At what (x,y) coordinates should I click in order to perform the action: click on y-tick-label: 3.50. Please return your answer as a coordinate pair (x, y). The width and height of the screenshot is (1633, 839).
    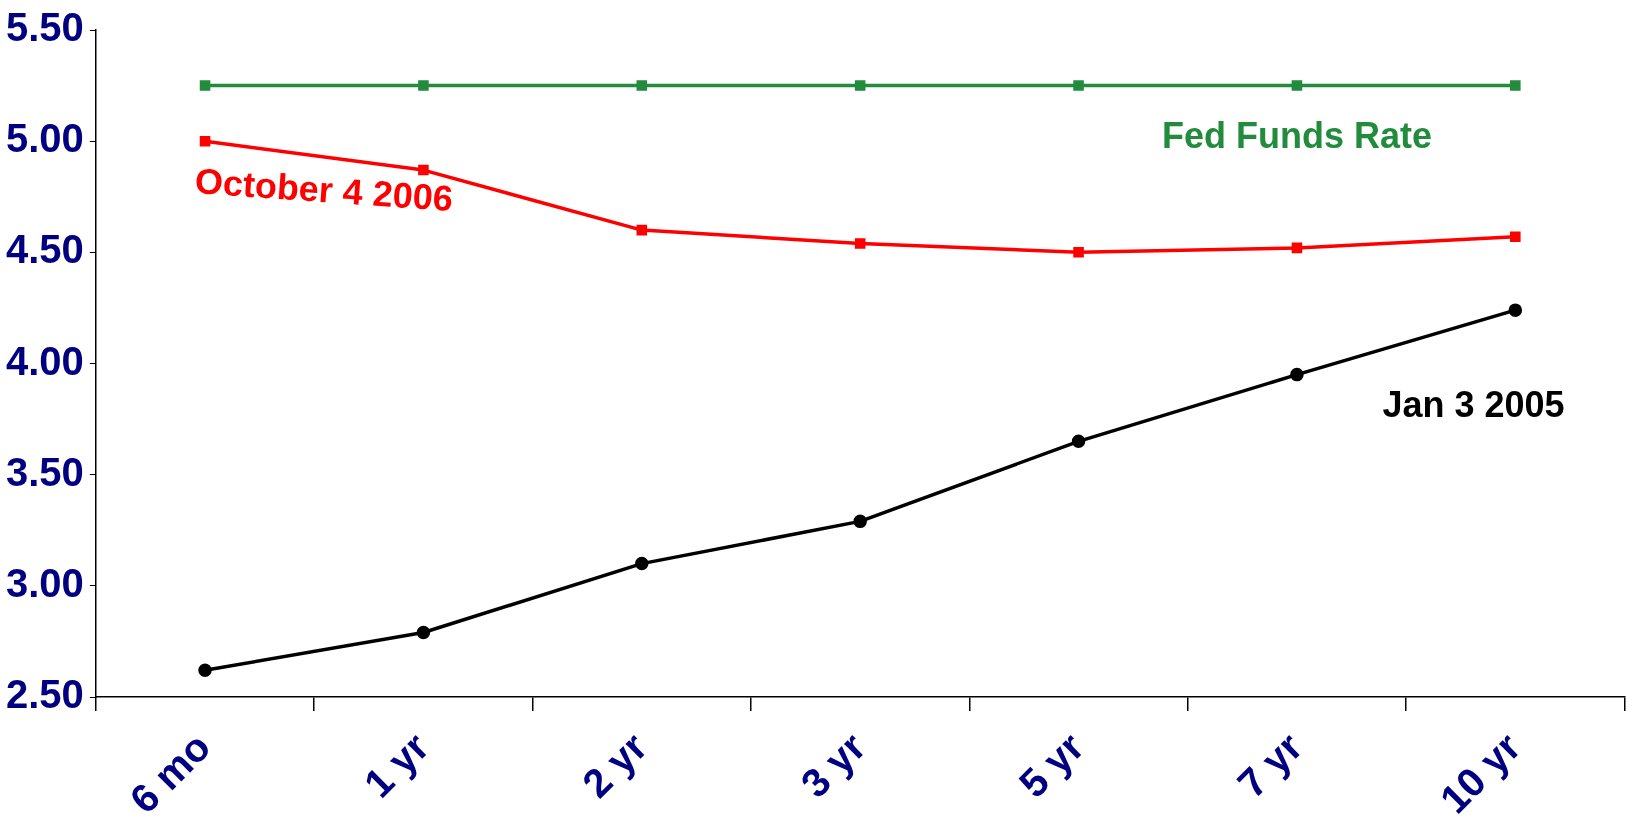
    Looking at the image, I should click on (44, 471).